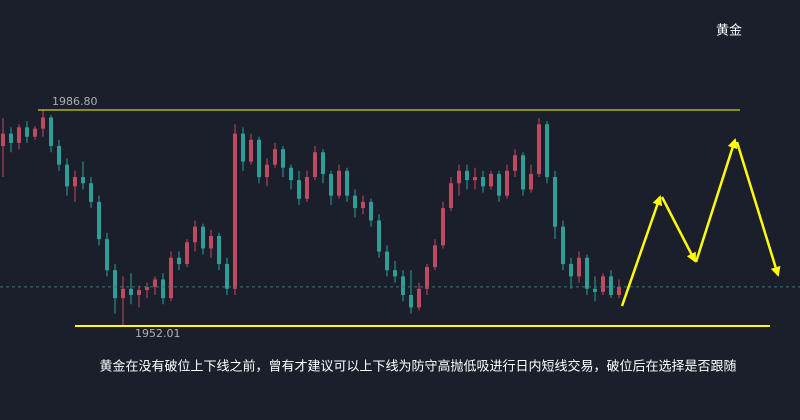 The image size is (800, 420). What do you see at coordinates (729, 31) in the screenshot?
I see `chart-title: 黄金` at bounding box center [729, 31].